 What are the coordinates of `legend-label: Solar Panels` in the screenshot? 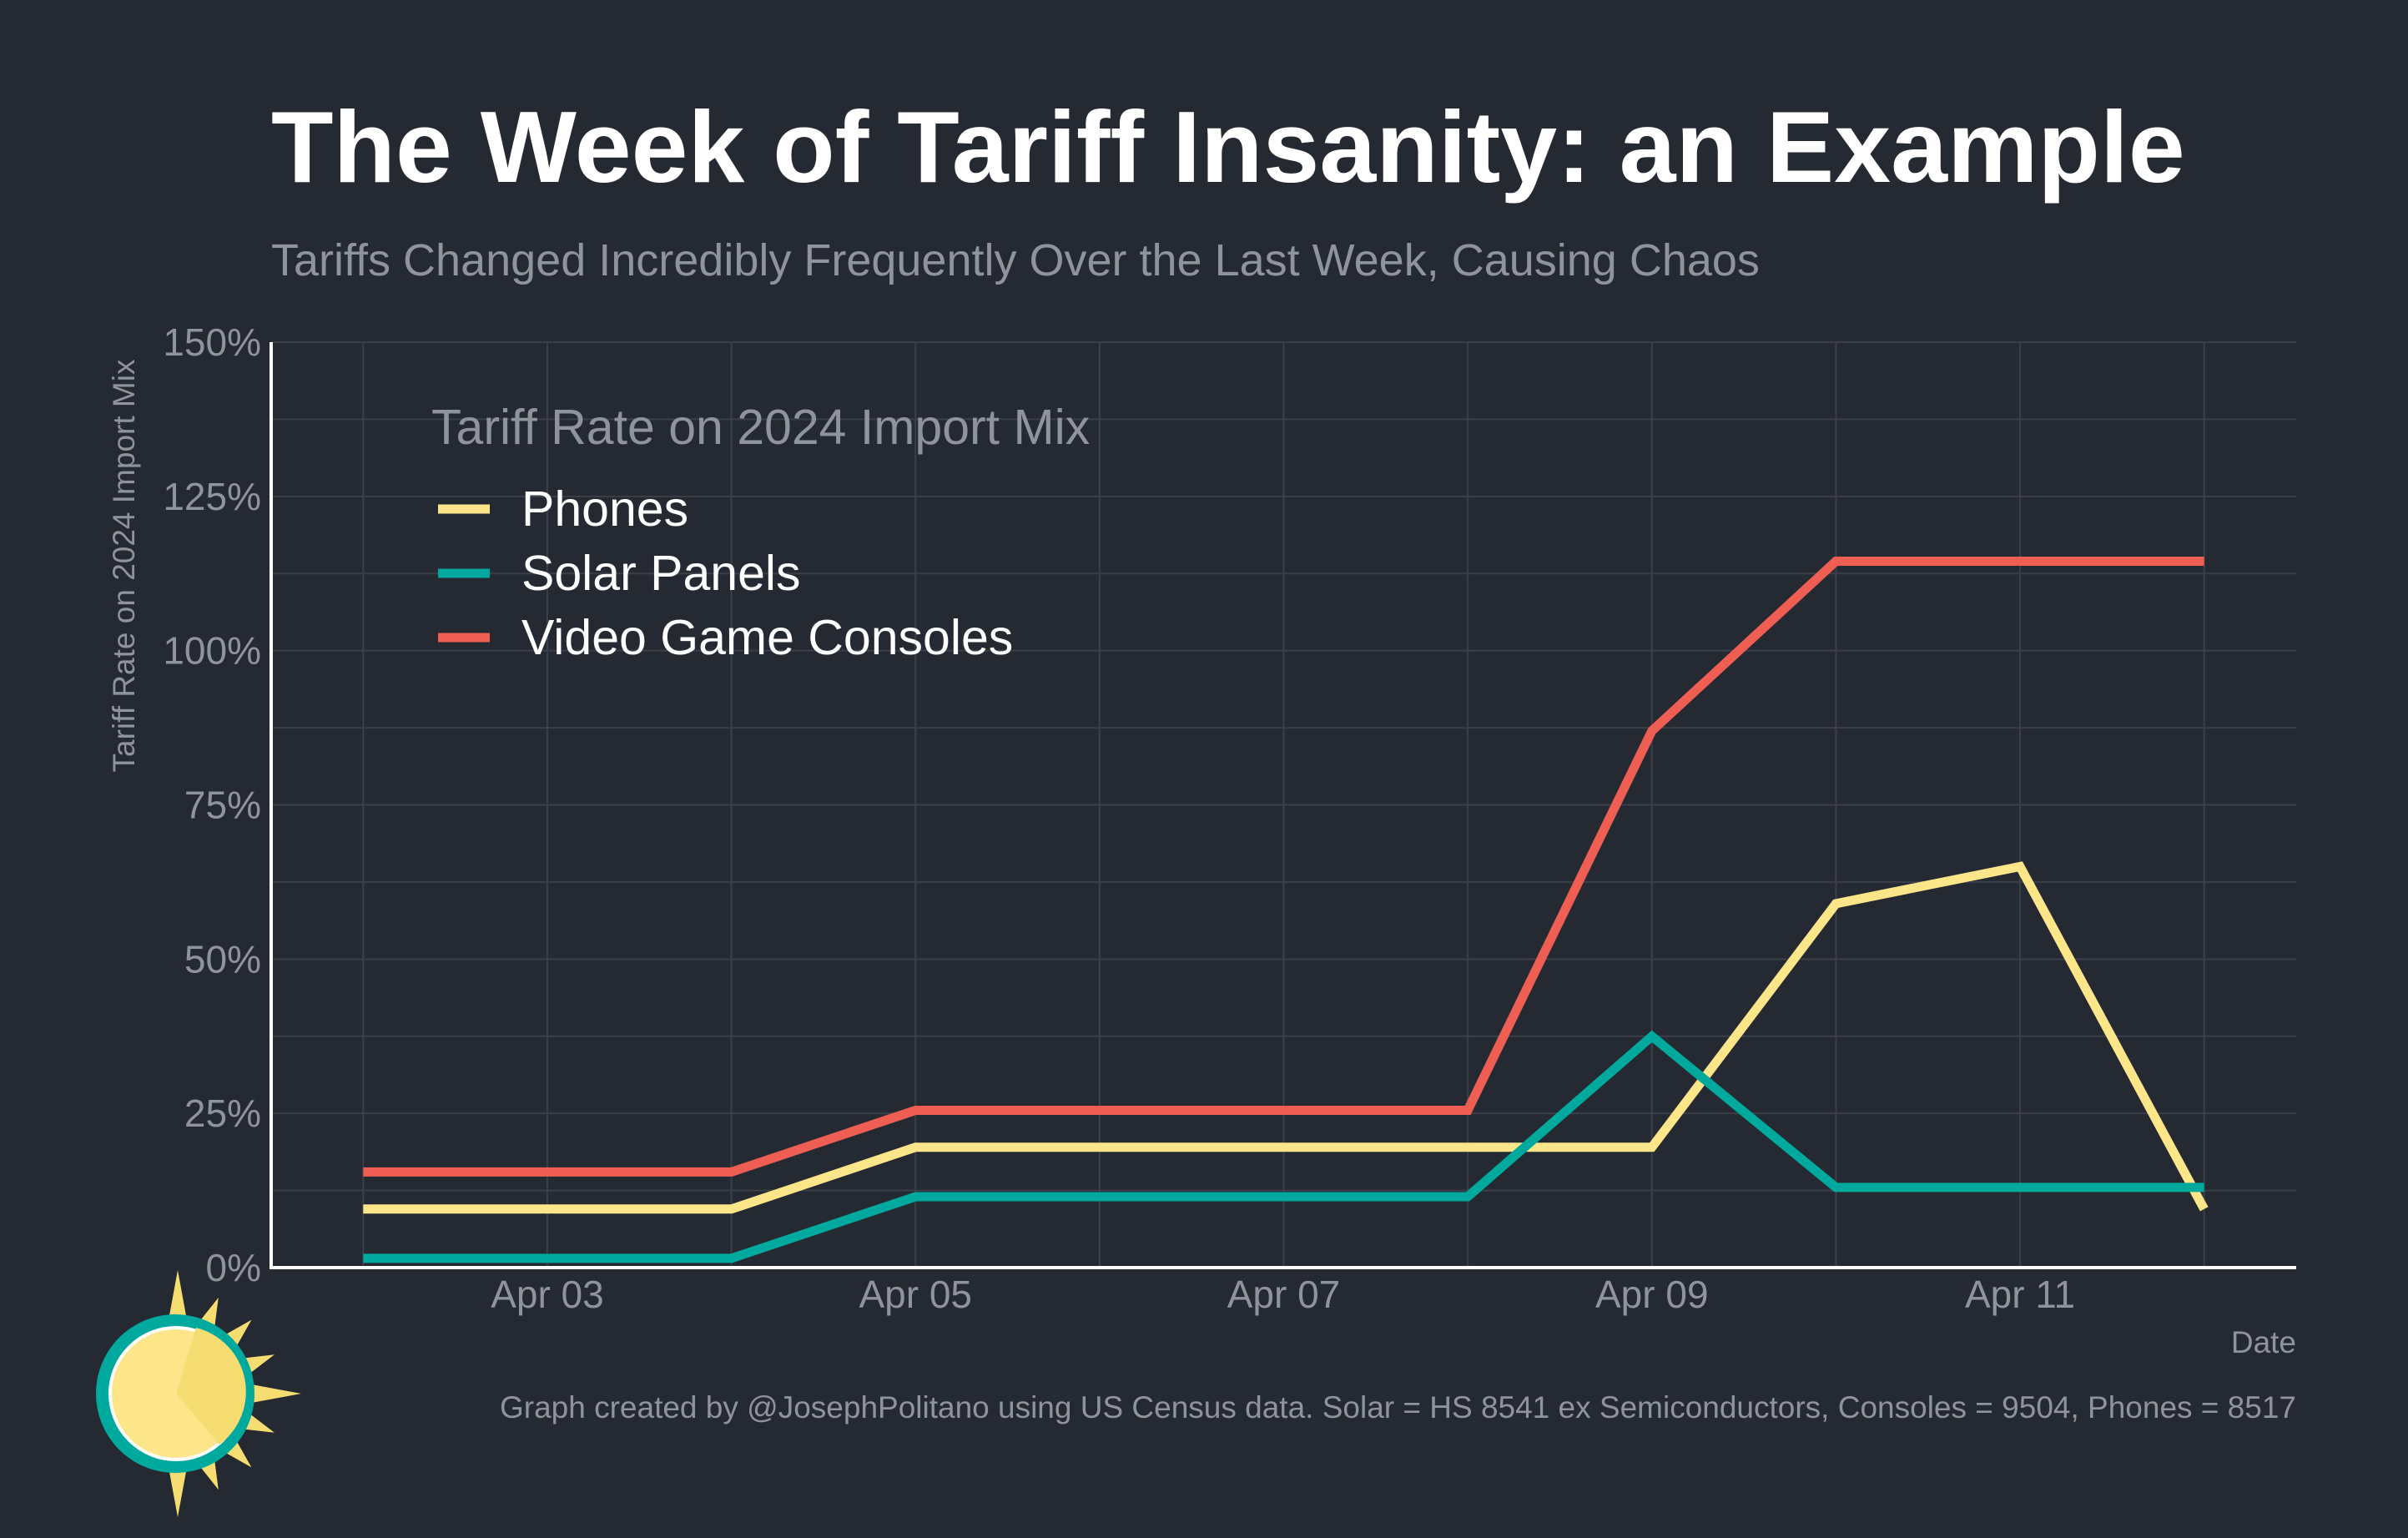 It's located at (661, 573).